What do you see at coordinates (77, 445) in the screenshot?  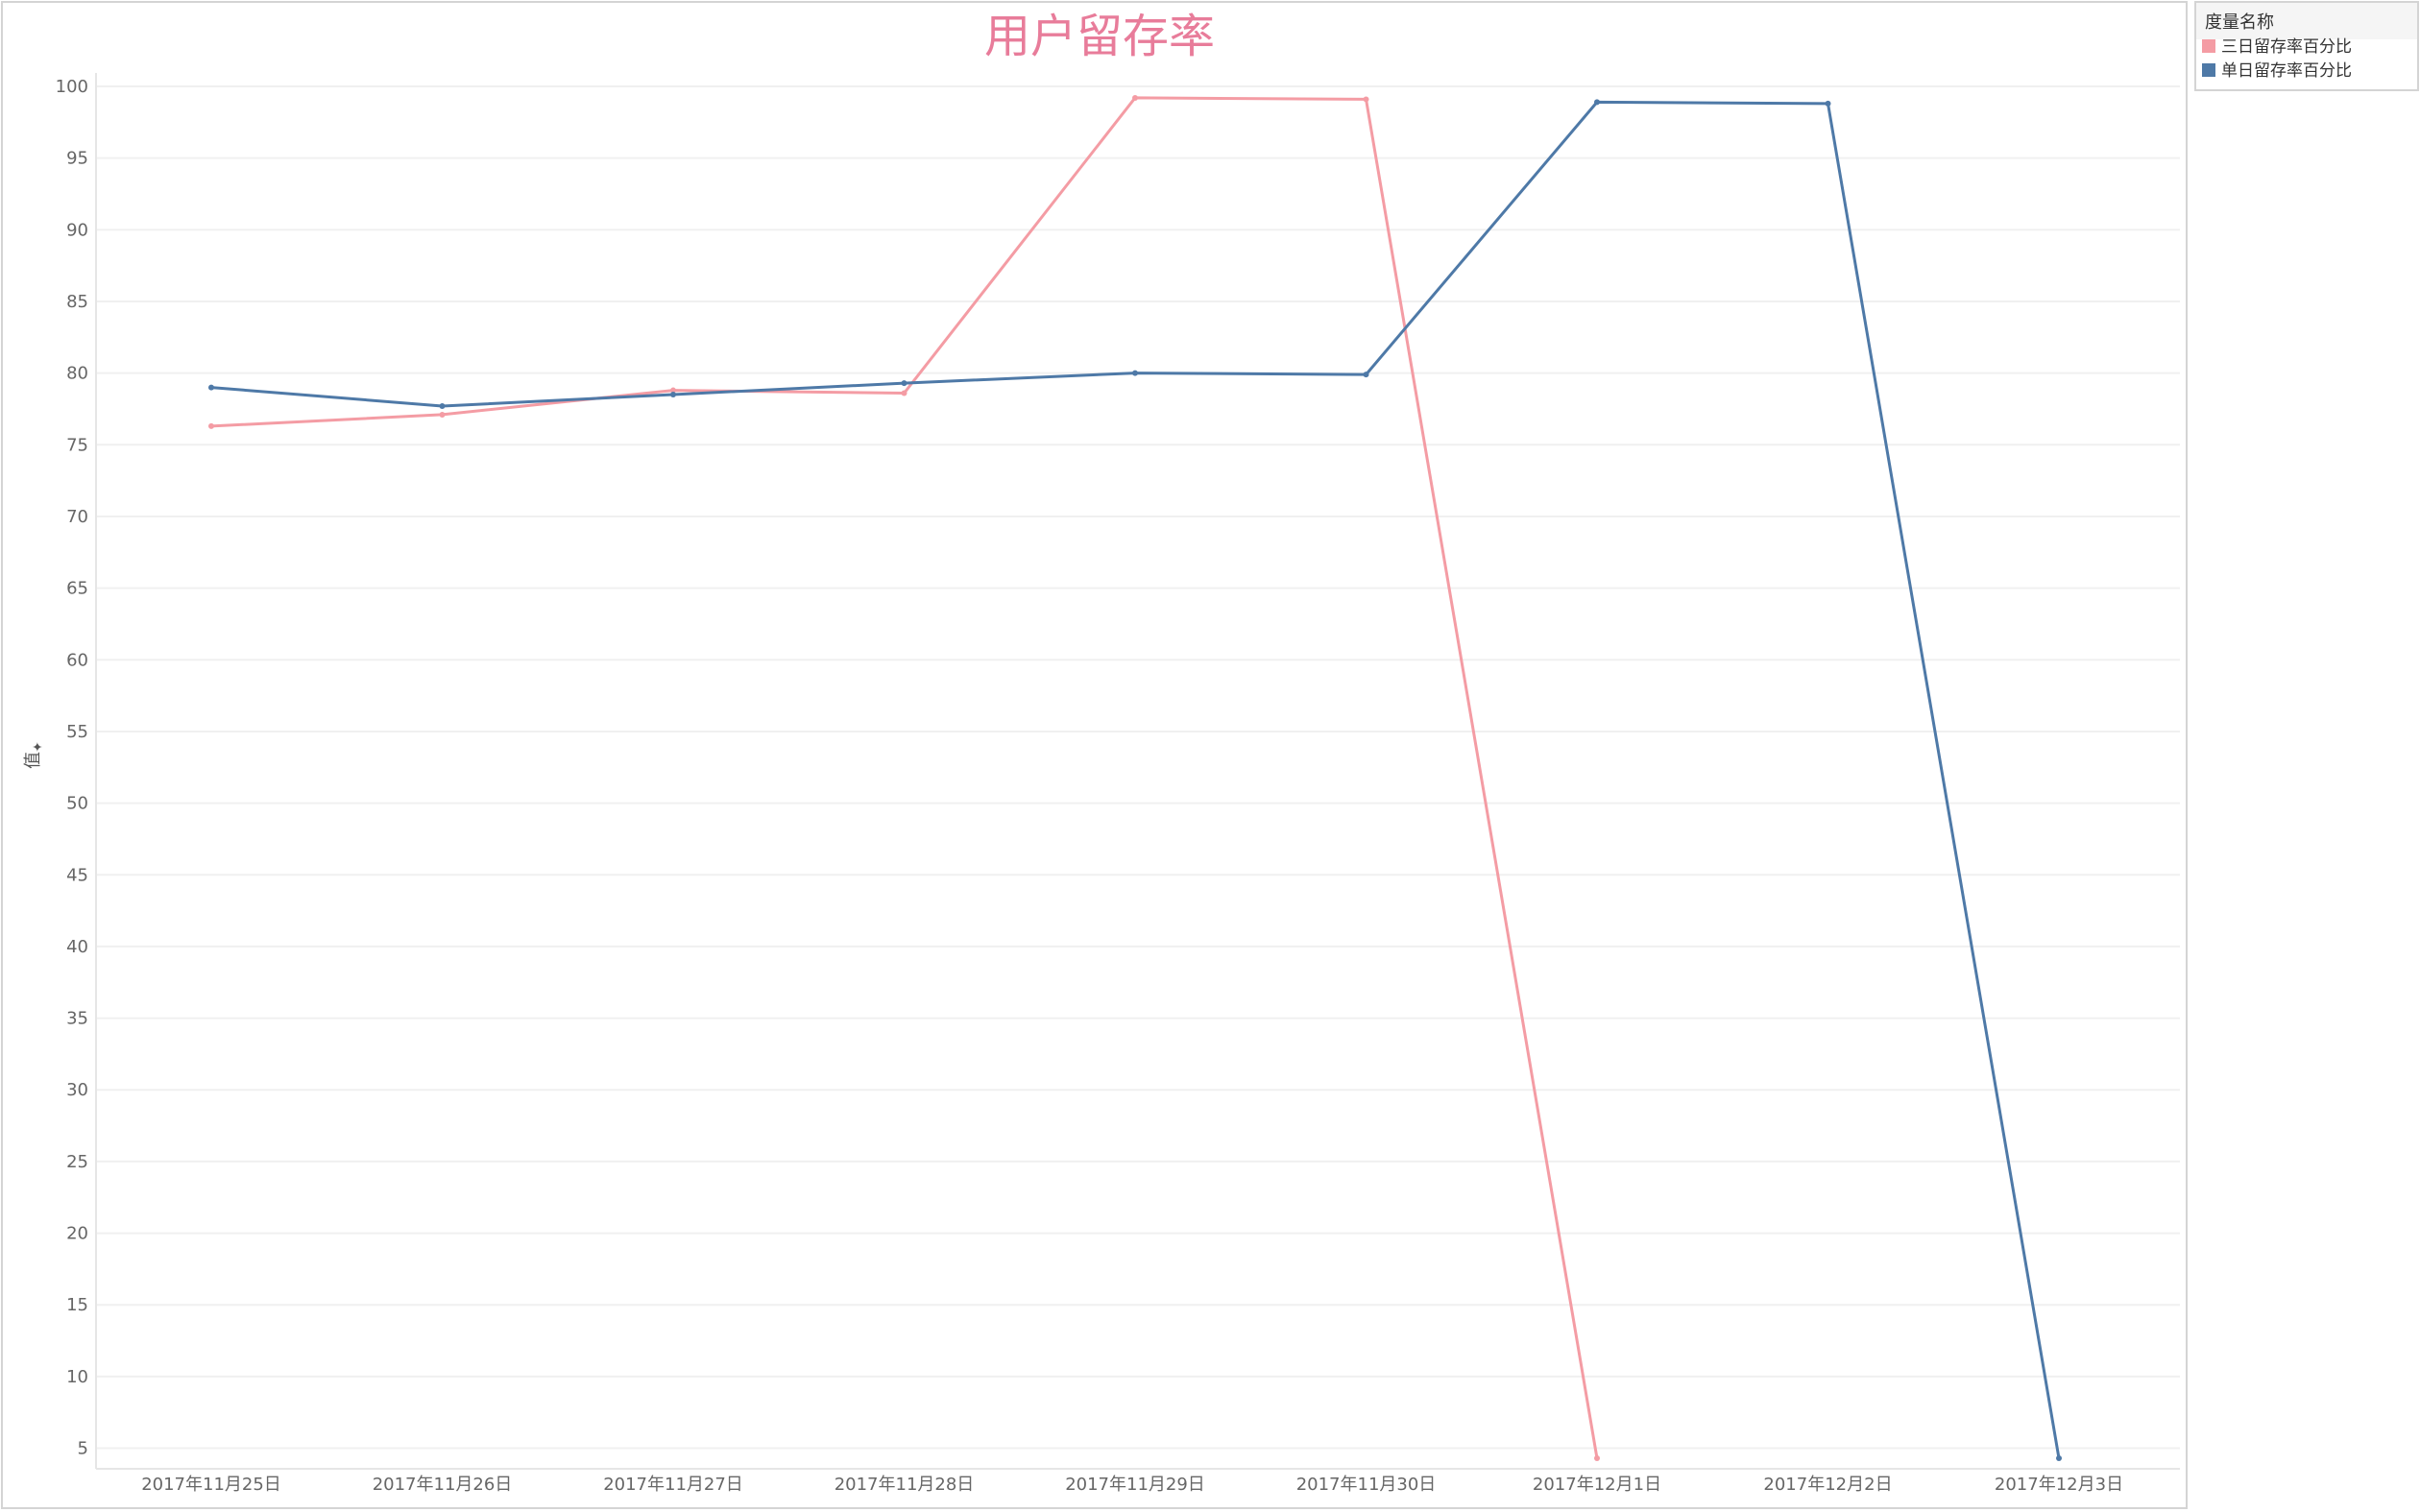 I see `y-tick-label-75: 75` at bounding box center [77, 445].